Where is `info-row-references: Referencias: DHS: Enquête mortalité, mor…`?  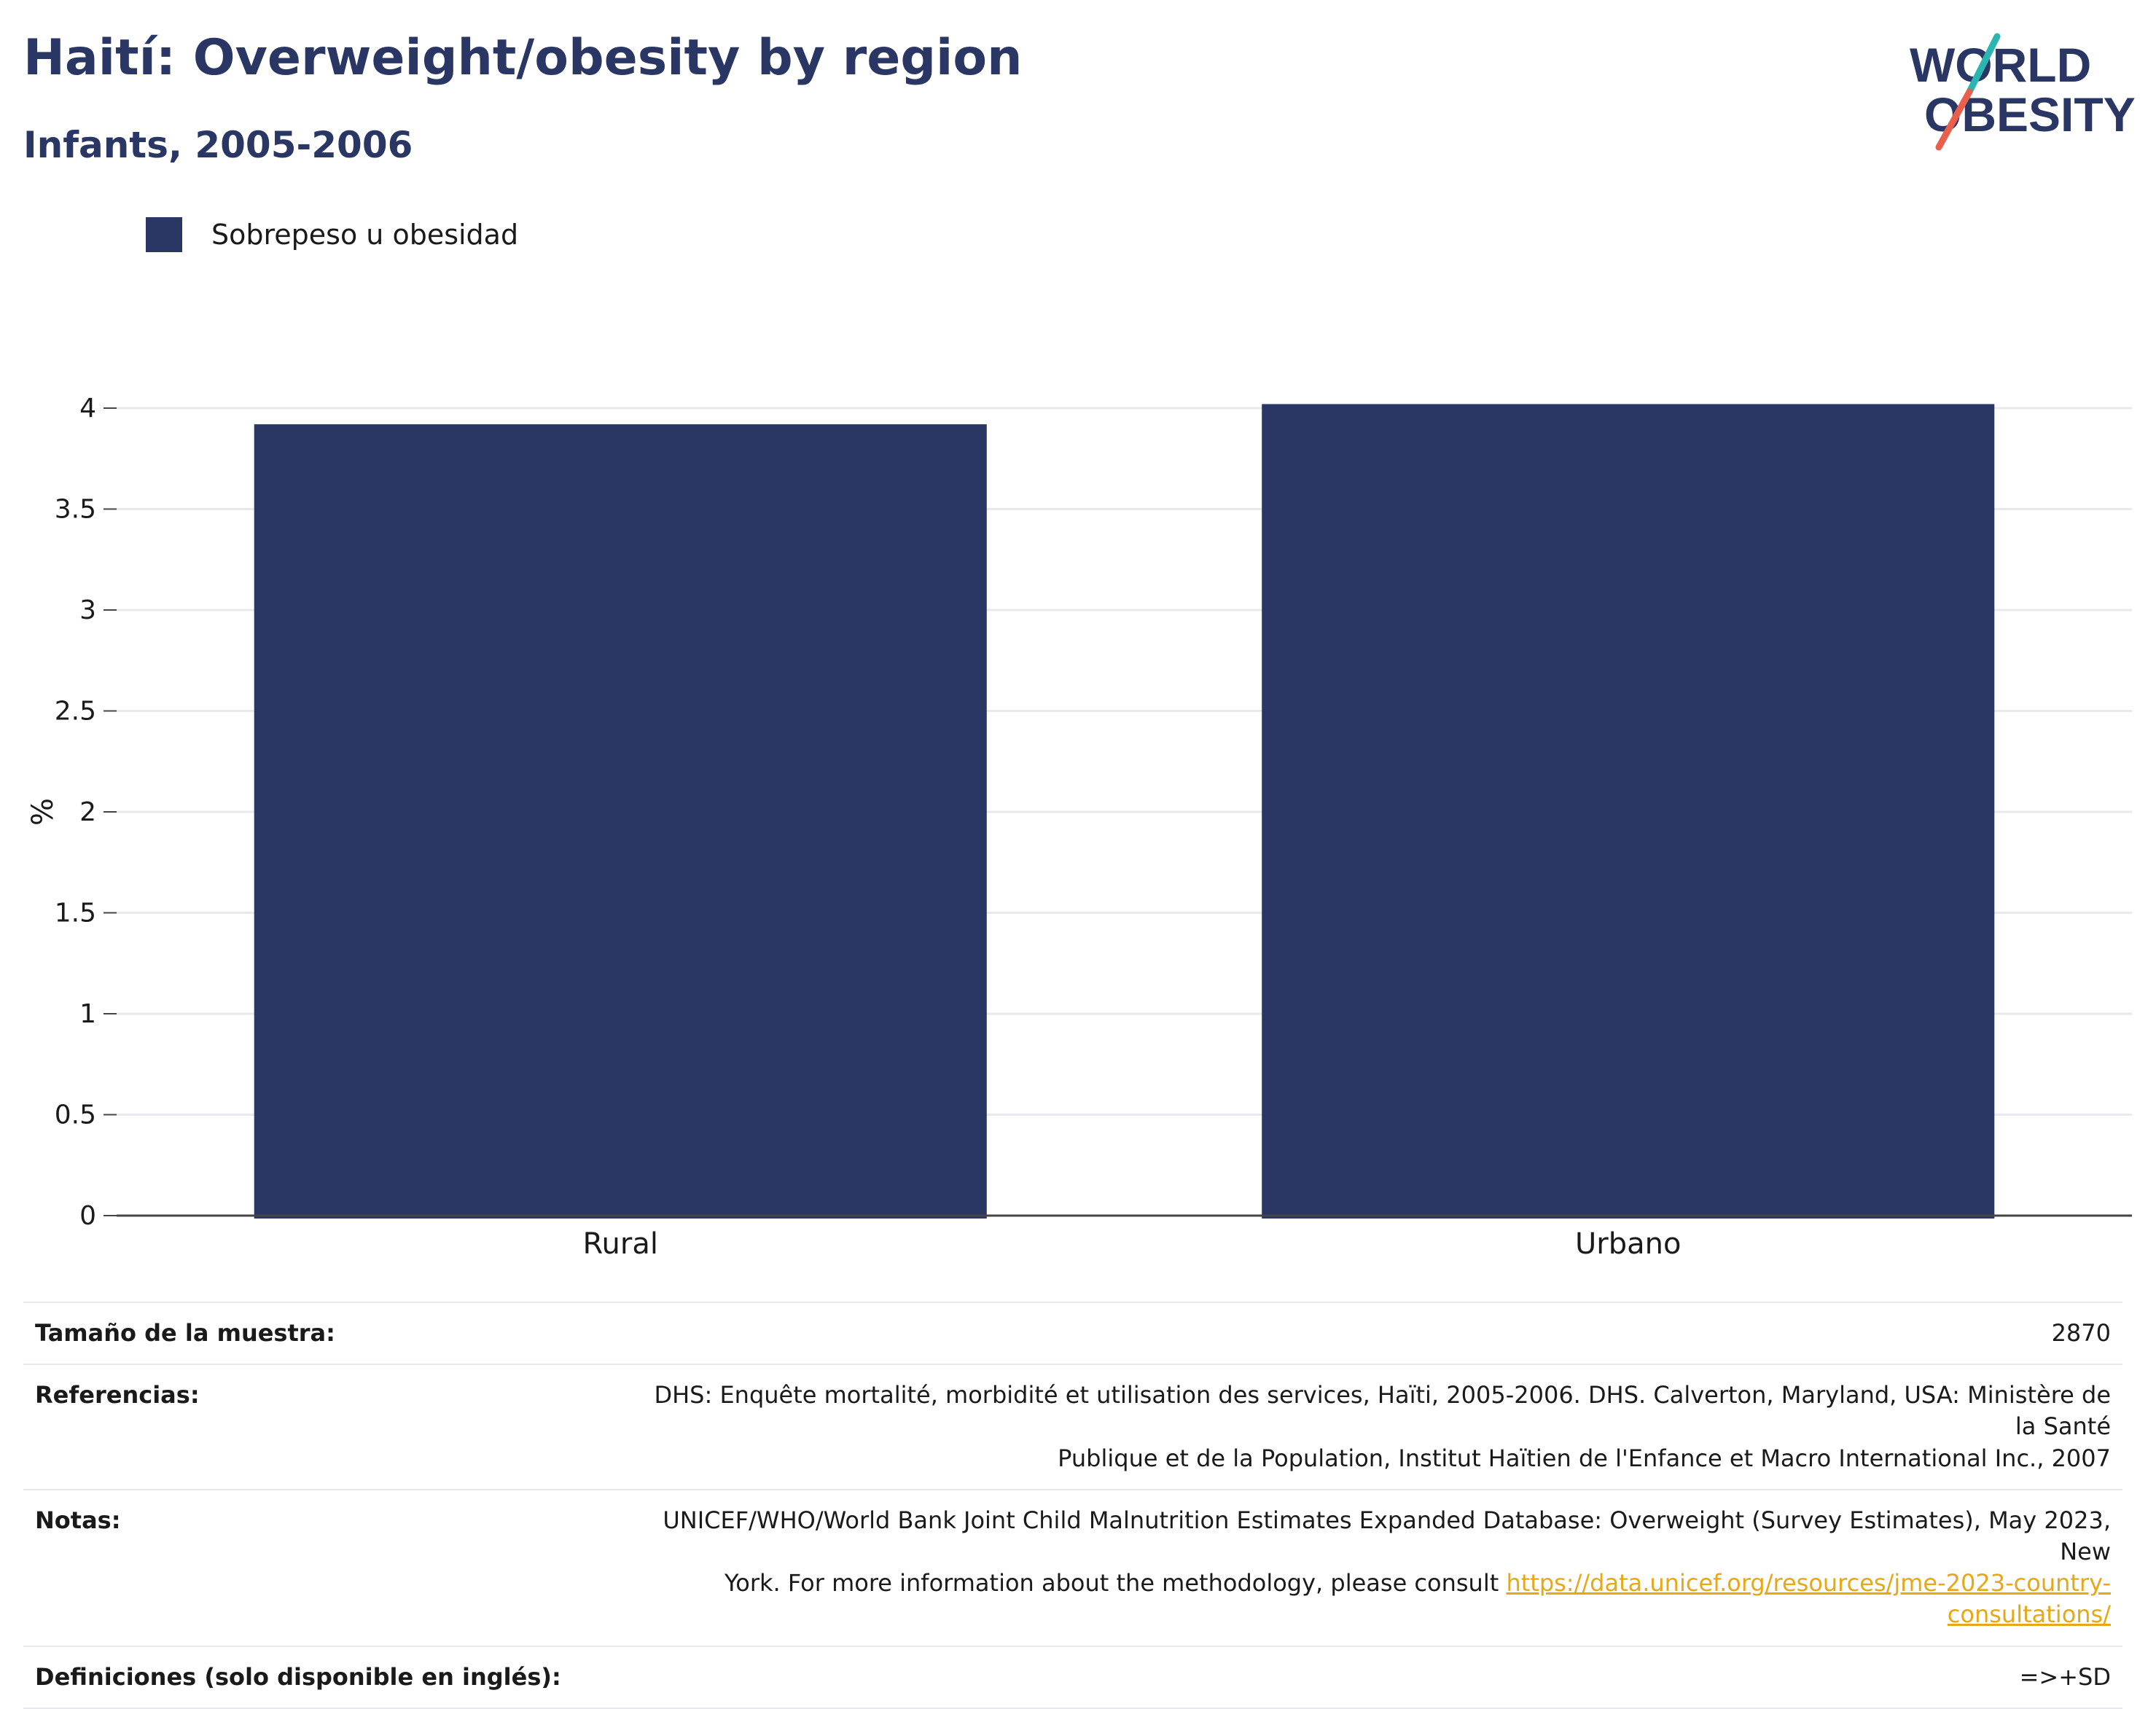 info-row-references: Referencias: DHS: Enquête mortalité, mor… is located at coordinates (1073, 1427).